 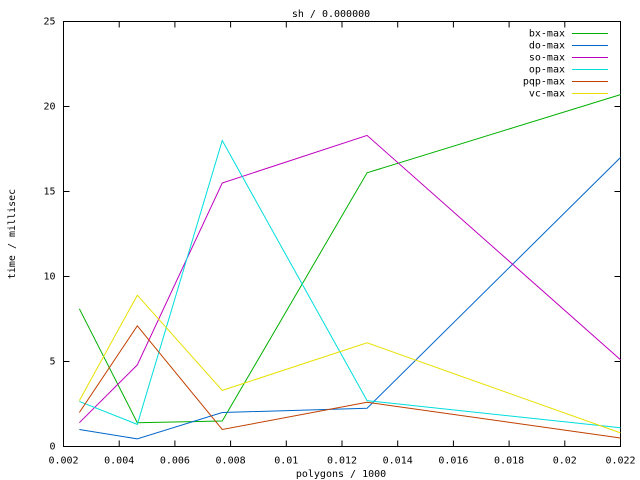 I want to click on y-tick-label: 20, so click(x=49, y=107).